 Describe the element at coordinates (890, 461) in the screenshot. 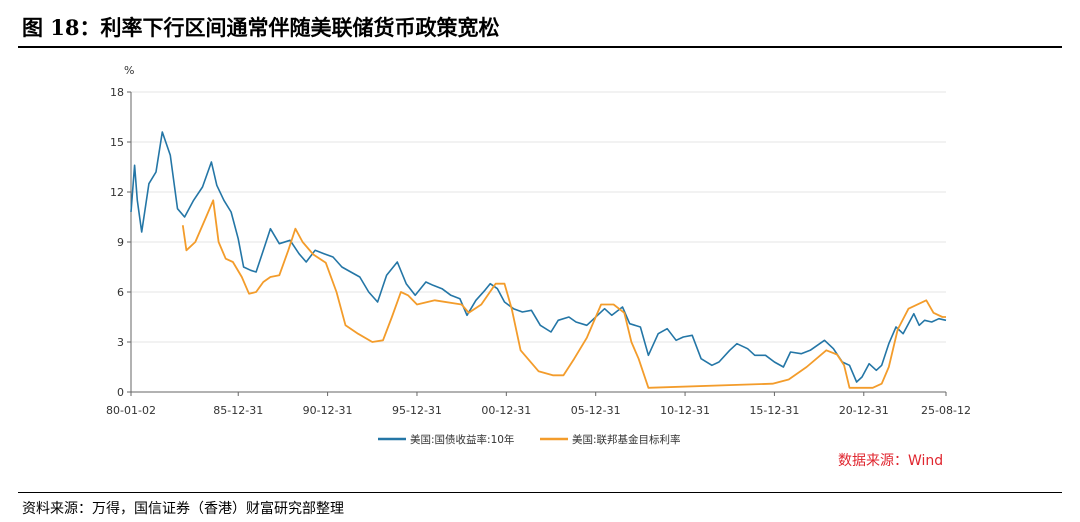

I see `chart-source-note: 数据来源：Wind` at that location.